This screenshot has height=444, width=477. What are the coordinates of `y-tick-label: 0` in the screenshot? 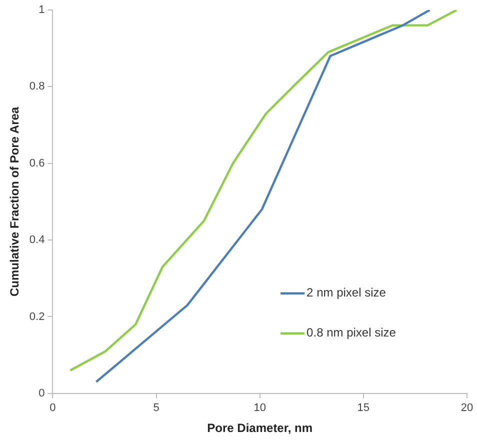 It's located at (41, 393).